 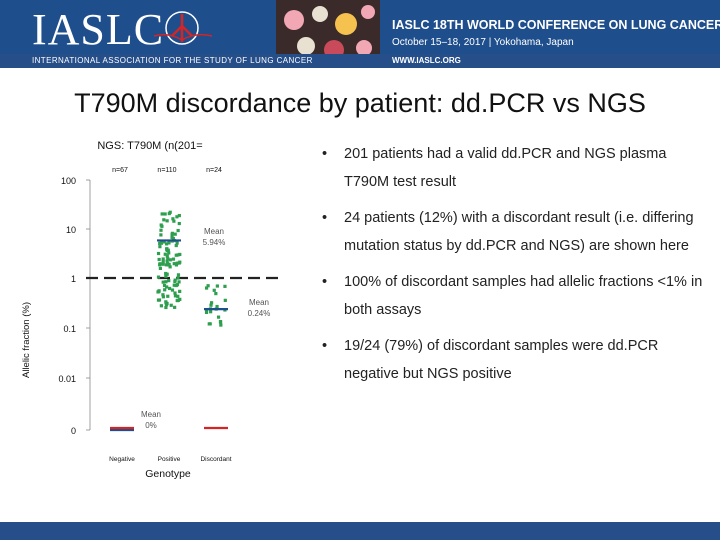 What do you see at coordinates (214, 170) in the screenshot?
I see `group-count-label: n=24` at bounding box center [214, 170].